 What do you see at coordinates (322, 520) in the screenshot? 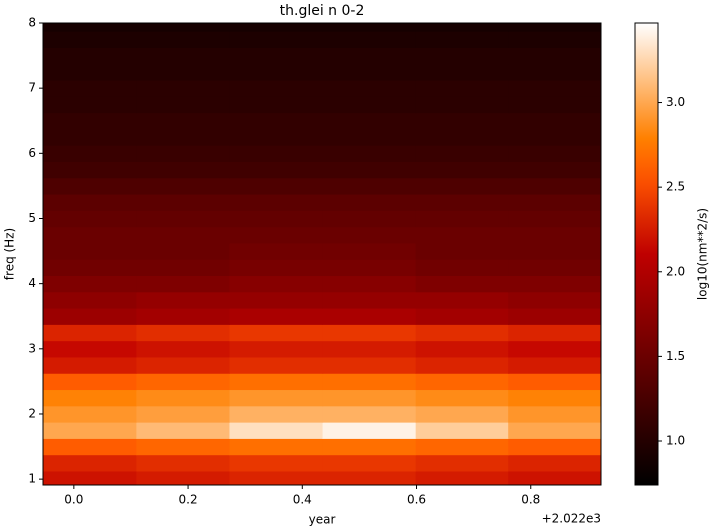
I see `x-axis-label: year` at bounding box center [322, 520].